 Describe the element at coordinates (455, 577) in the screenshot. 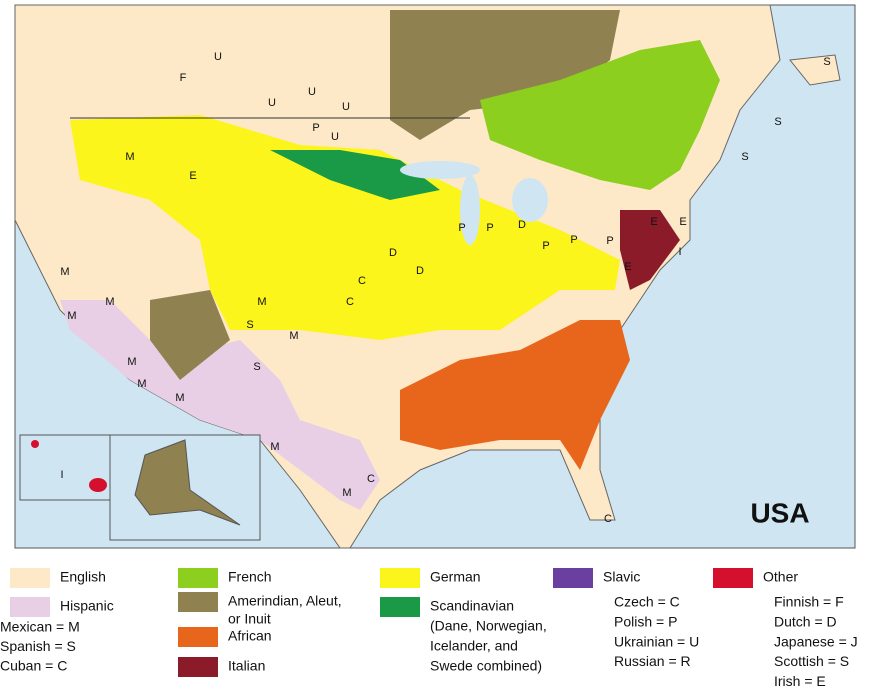

I see `legend-label: German` at that location.